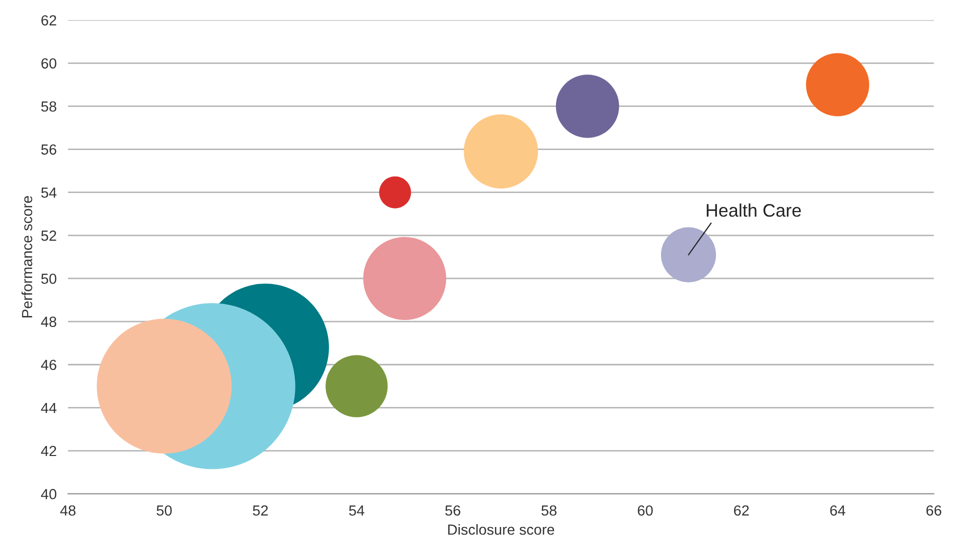 The width and height of the screenshot is (962, 558). I want to click on y-axis-title: Performance score, so click(27, 257).